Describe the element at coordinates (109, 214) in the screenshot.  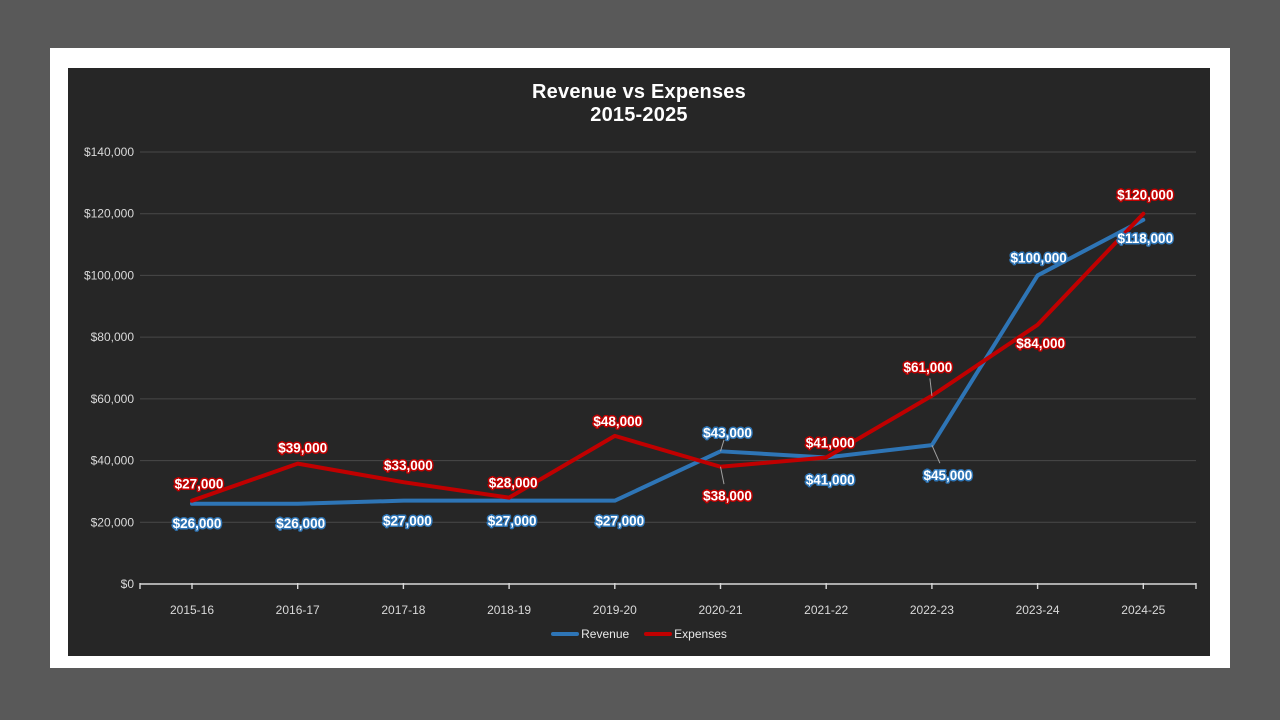
I see `y-tick-label: $120,000` at that location.